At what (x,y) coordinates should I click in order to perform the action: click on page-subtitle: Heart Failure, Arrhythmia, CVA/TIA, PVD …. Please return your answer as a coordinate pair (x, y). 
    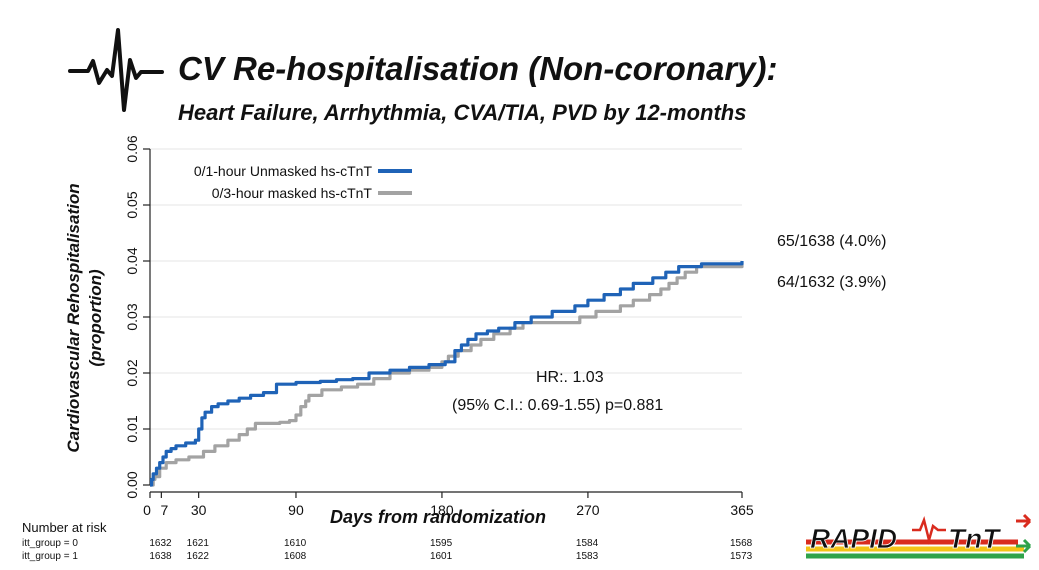
    Looking at the image, I should click on (462, 112).